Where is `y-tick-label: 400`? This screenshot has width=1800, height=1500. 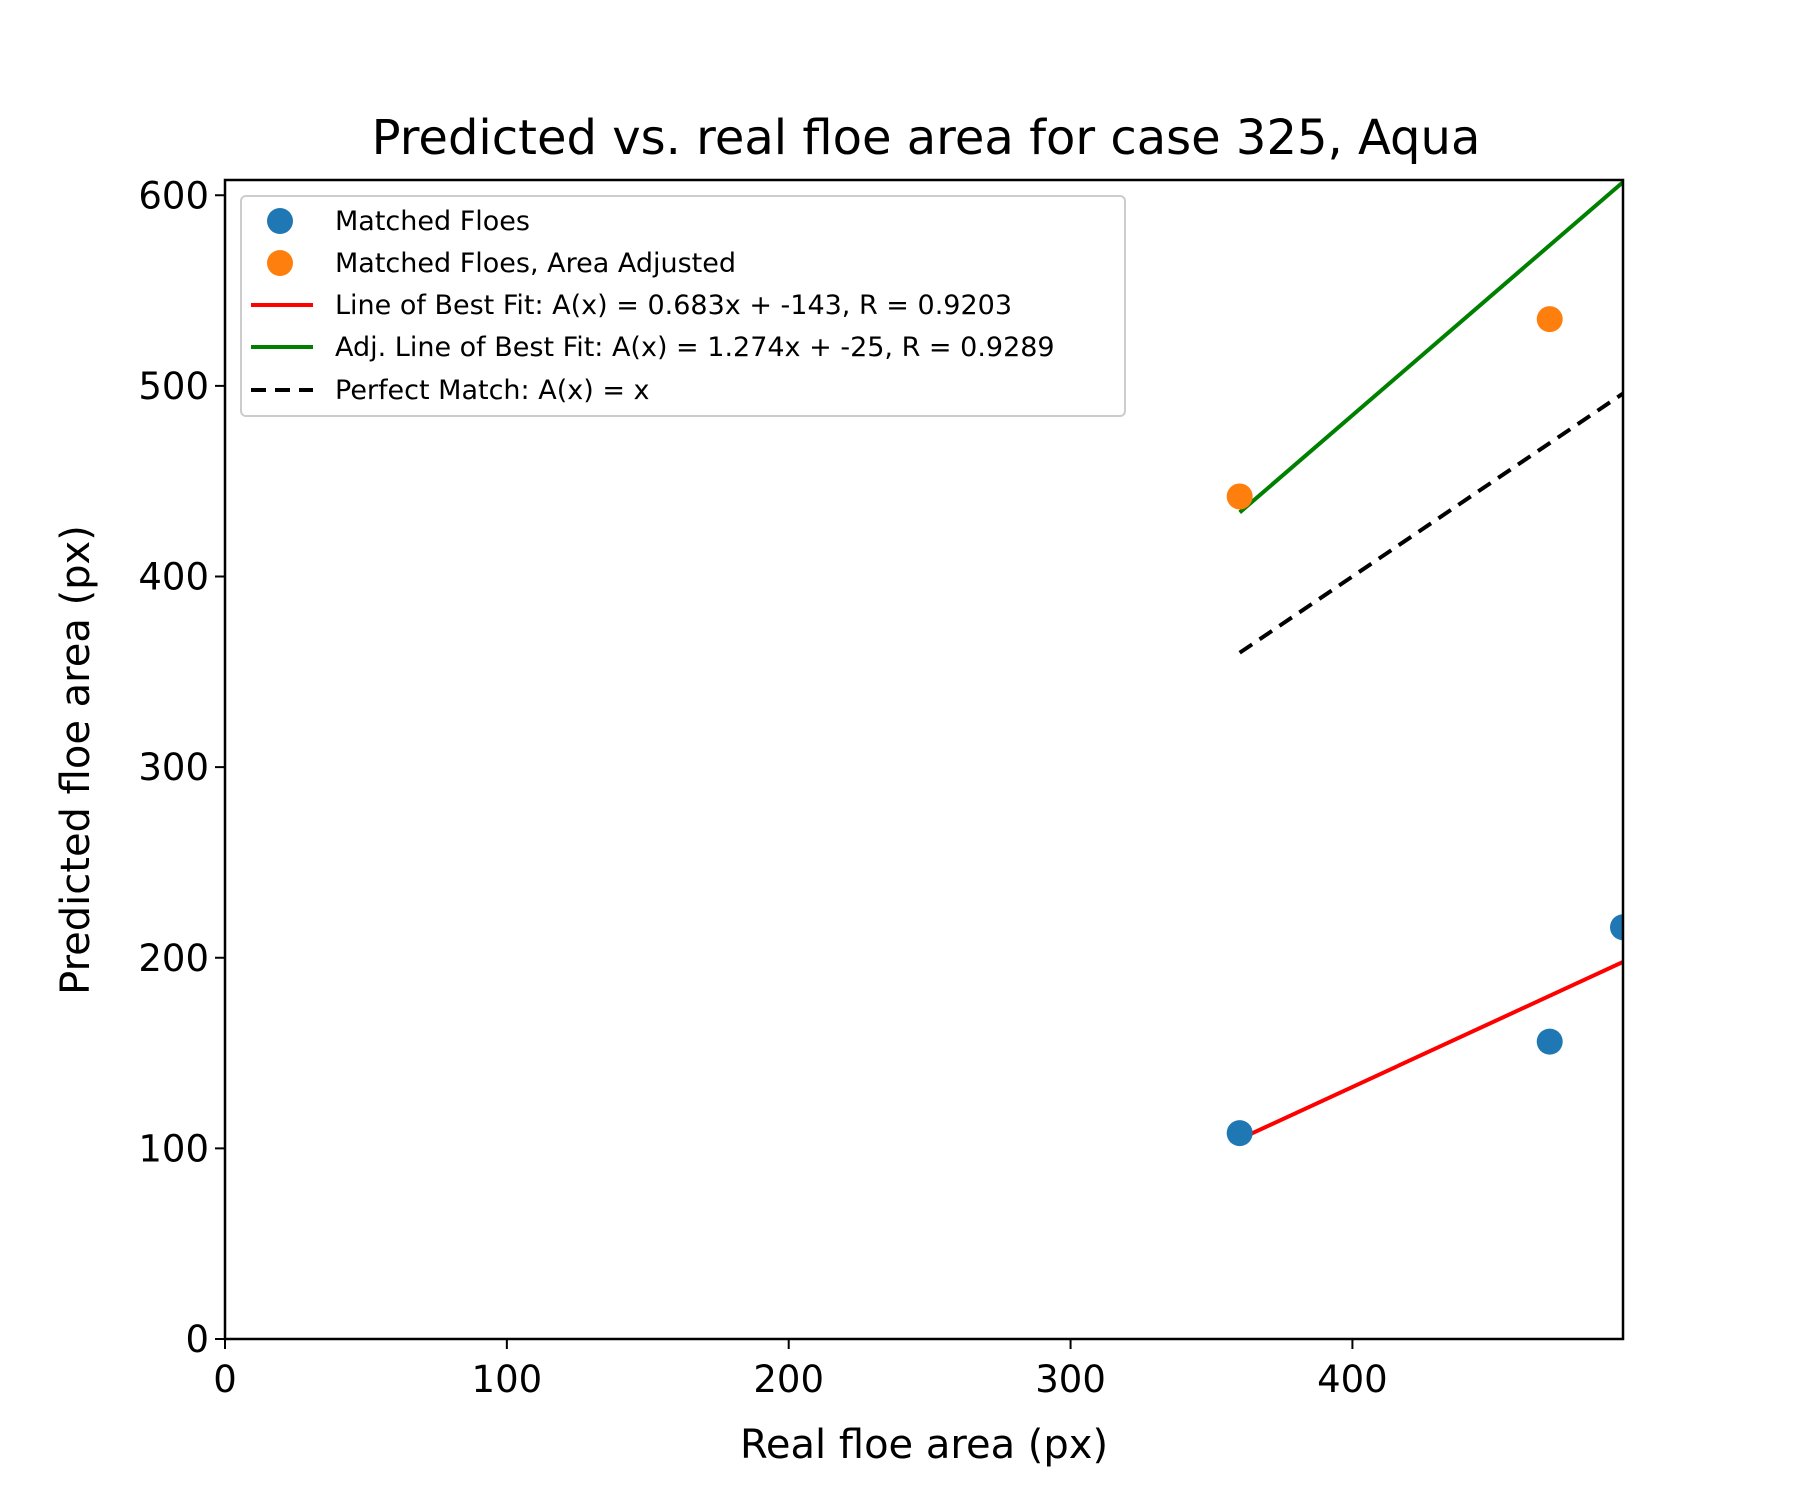 y-tick-label: 400 is located at coordinates (173, 577).